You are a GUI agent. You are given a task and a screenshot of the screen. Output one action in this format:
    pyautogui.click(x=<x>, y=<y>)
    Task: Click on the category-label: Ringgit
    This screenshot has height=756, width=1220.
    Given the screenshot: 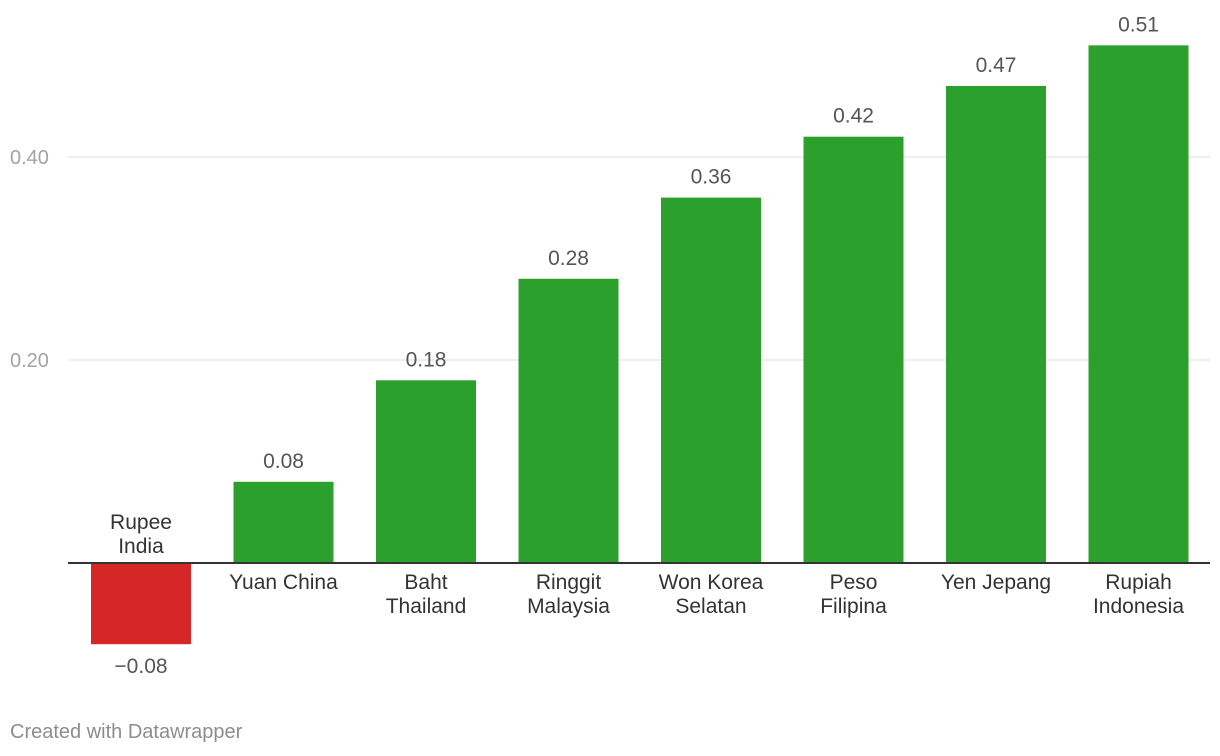 What is the action you would take?
    pyautogui.click(x=569, y=582)
    